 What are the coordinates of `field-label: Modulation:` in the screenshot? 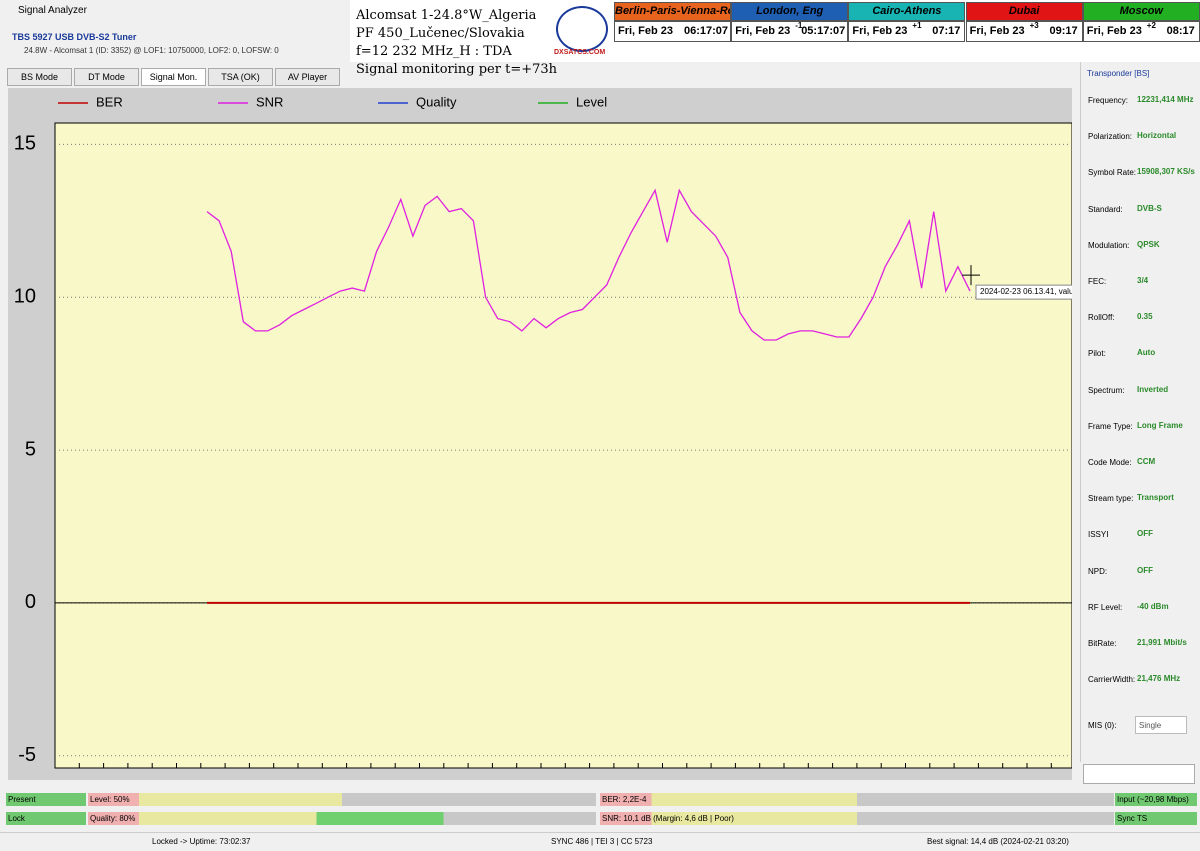 It's located at (1109, 245).